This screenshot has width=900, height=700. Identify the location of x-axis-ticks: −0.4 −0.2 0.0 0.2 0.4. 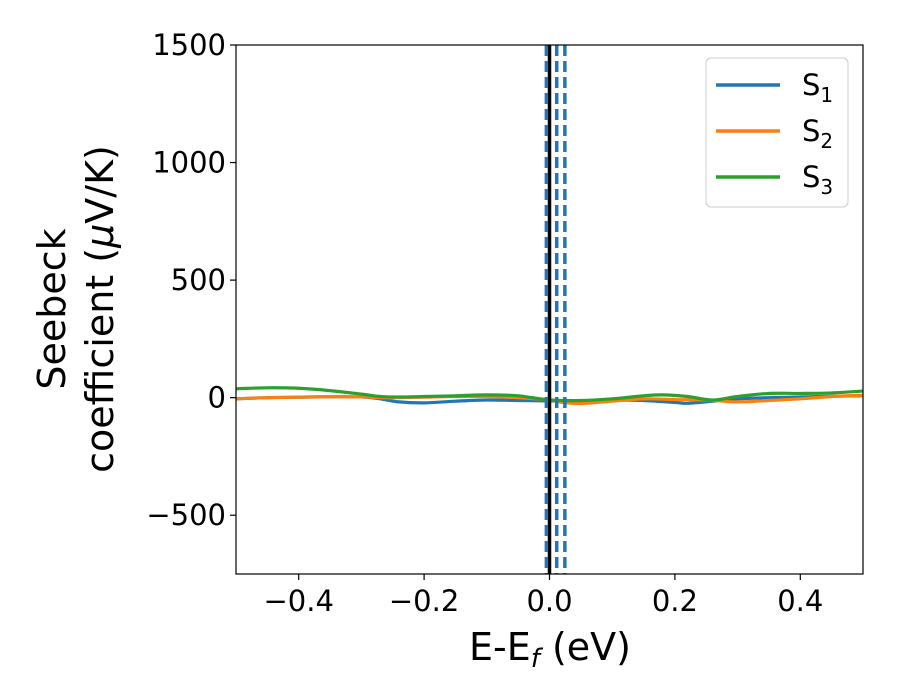
(543, 596).